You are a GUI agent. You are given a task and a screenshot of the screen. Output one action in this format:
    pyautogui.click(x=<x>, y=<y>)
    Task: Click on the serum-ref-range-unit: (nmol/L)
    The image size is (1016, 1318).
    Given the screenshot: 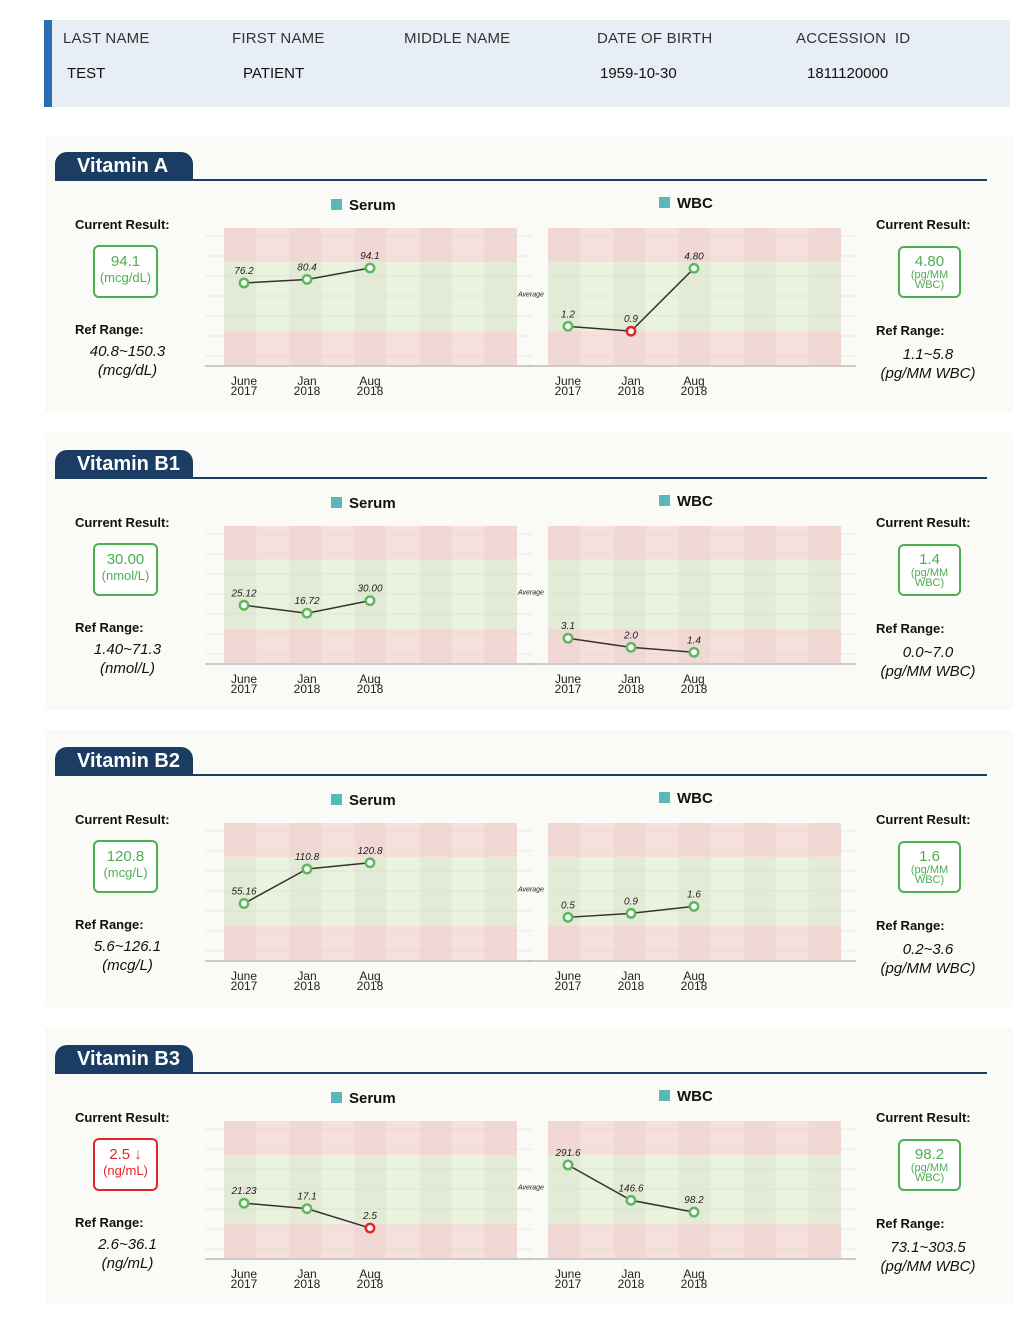 What is the action you would take?
    pyautogui.click(x=127, y=668)
    